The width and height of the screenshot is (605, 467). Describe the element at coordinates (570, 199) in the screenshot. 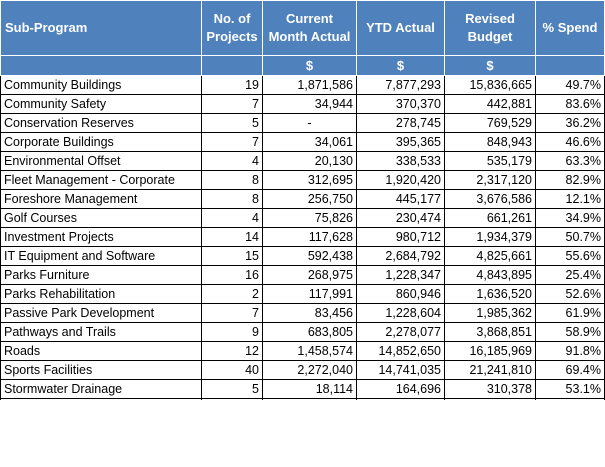

I see `cell-spend: 12.1%` at that location.